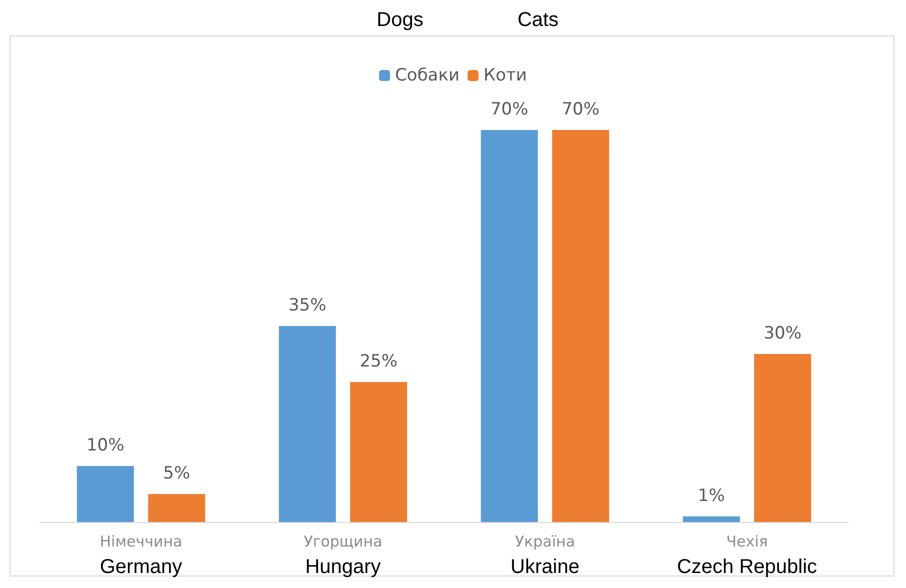  Describe the element at coordinates (783, 334) in the screenshot. I see `data-label: 30%` at that location.